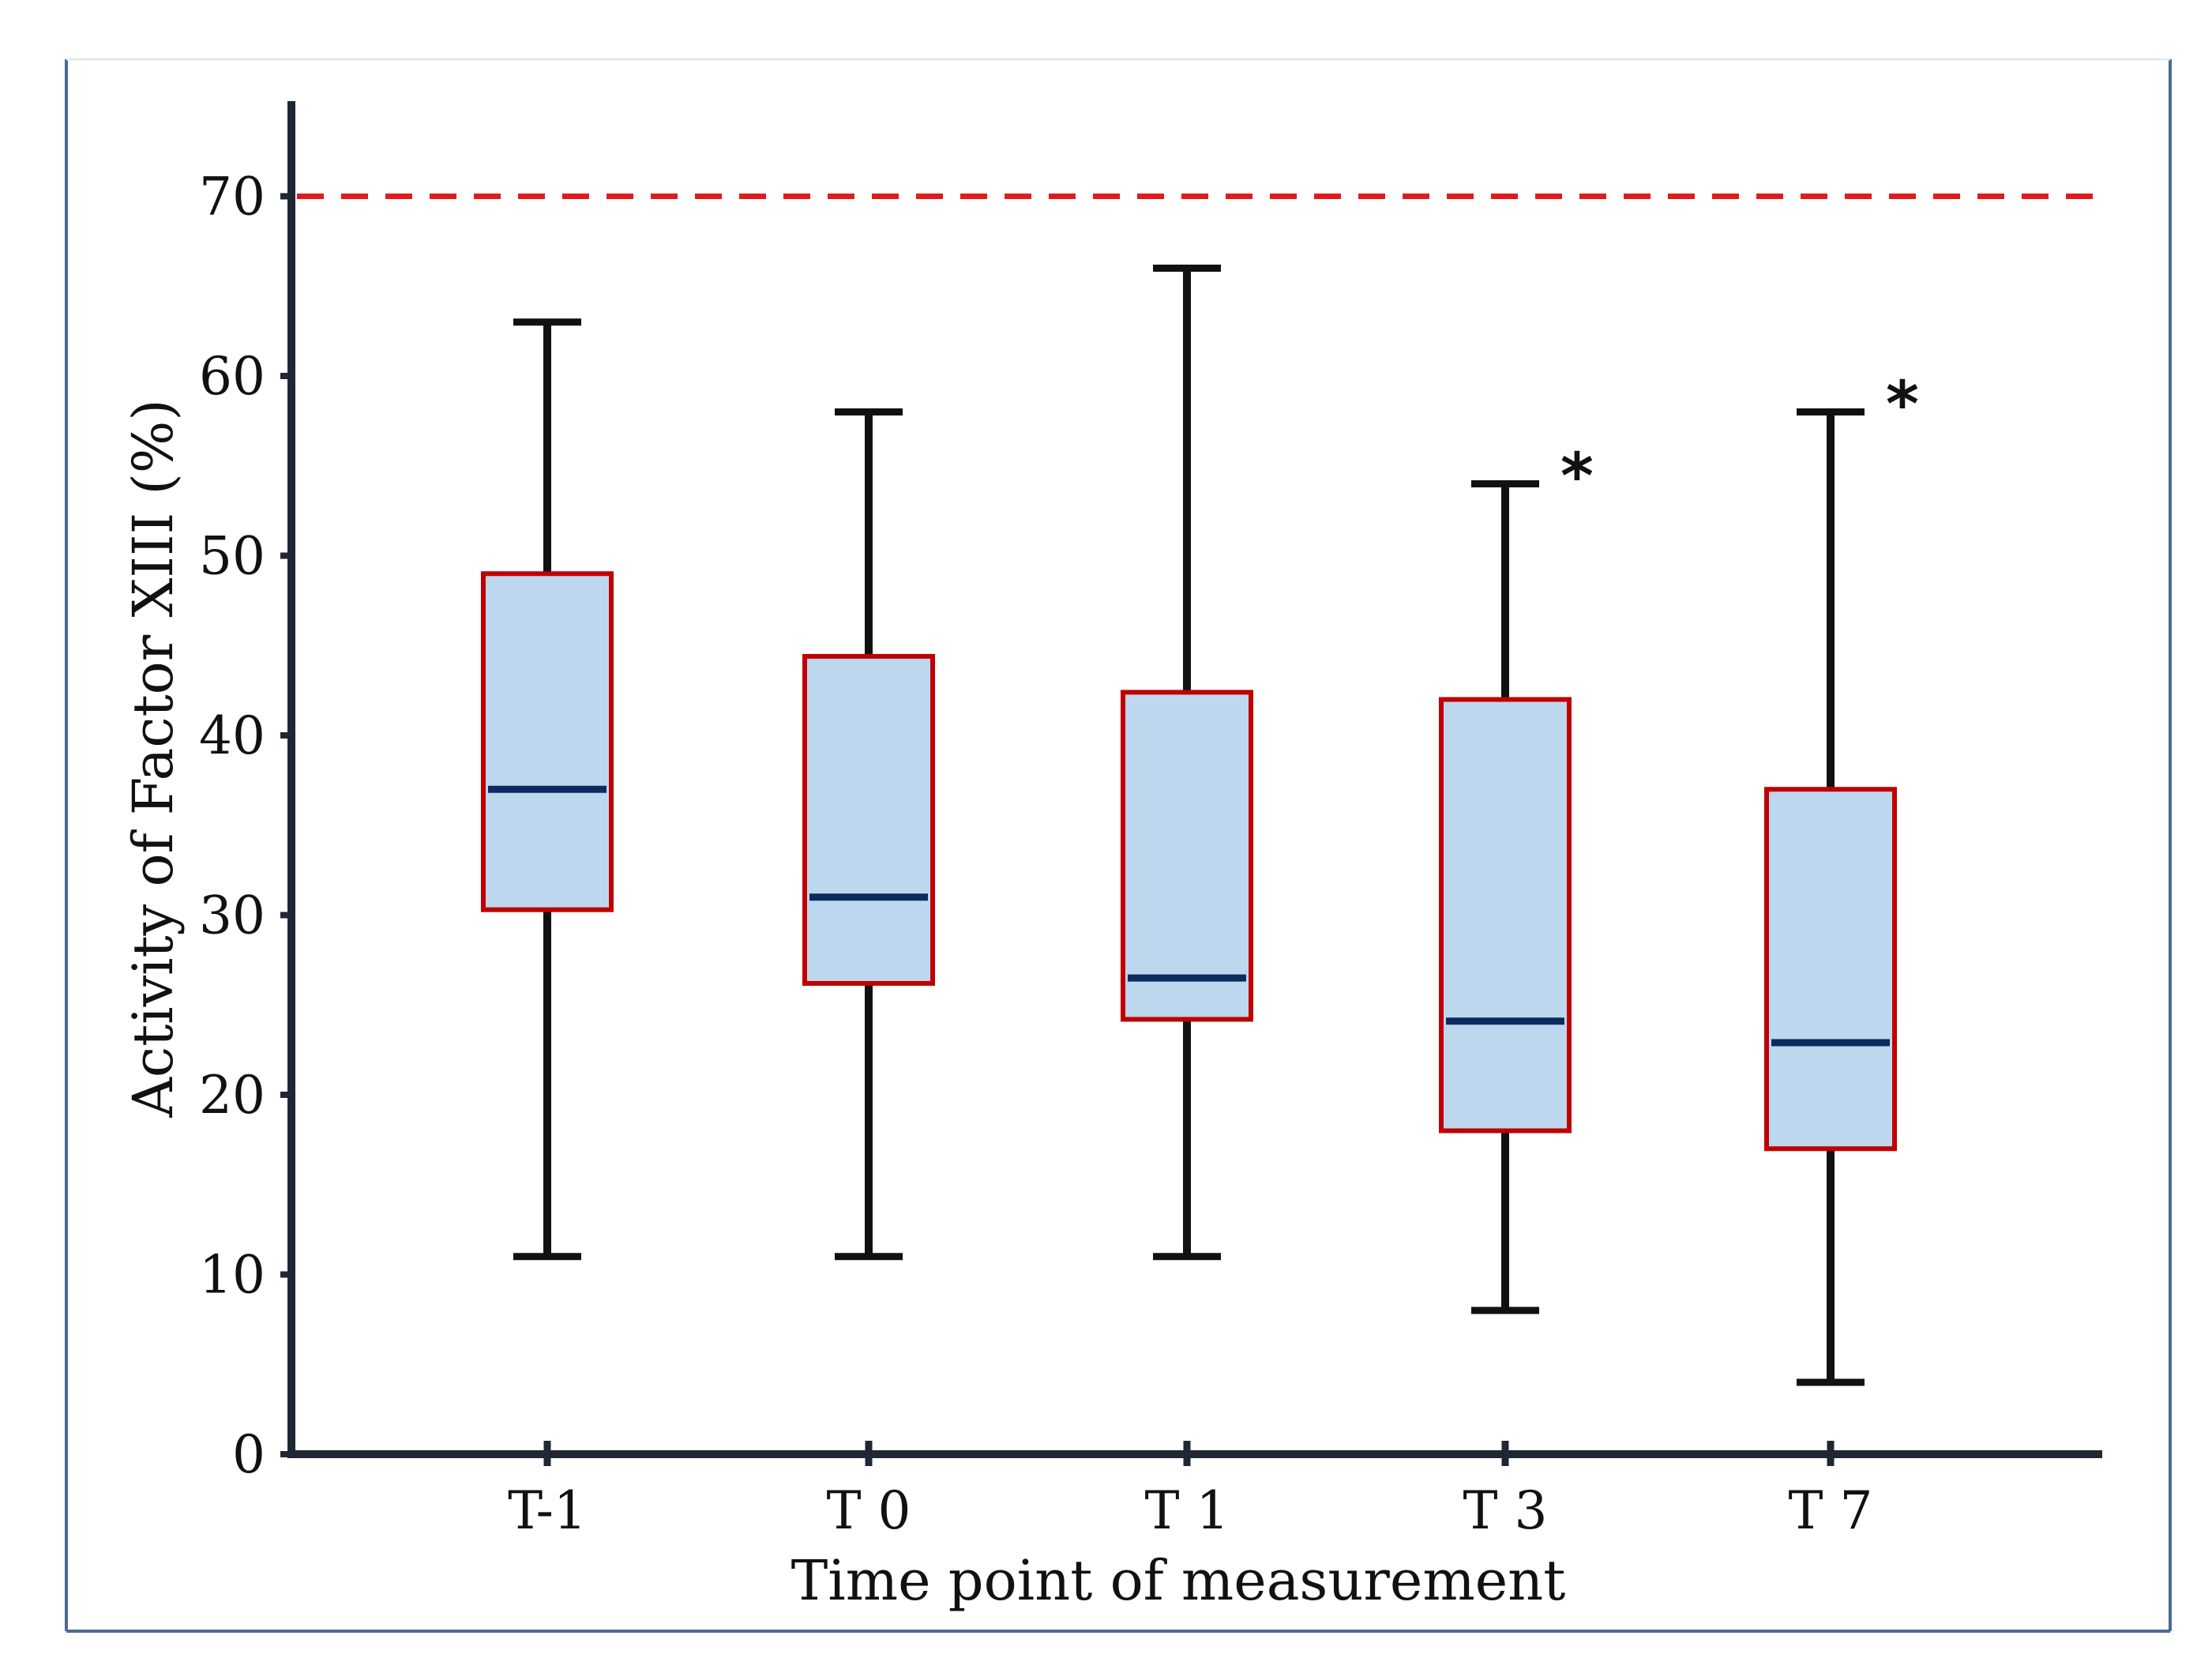 Image resolution: width=2212 pixels, height=1658 pixels. I want to click on x-axis-ticks: T-1 T 0 T 1 T 3 T 7, so click(1190, 1491).